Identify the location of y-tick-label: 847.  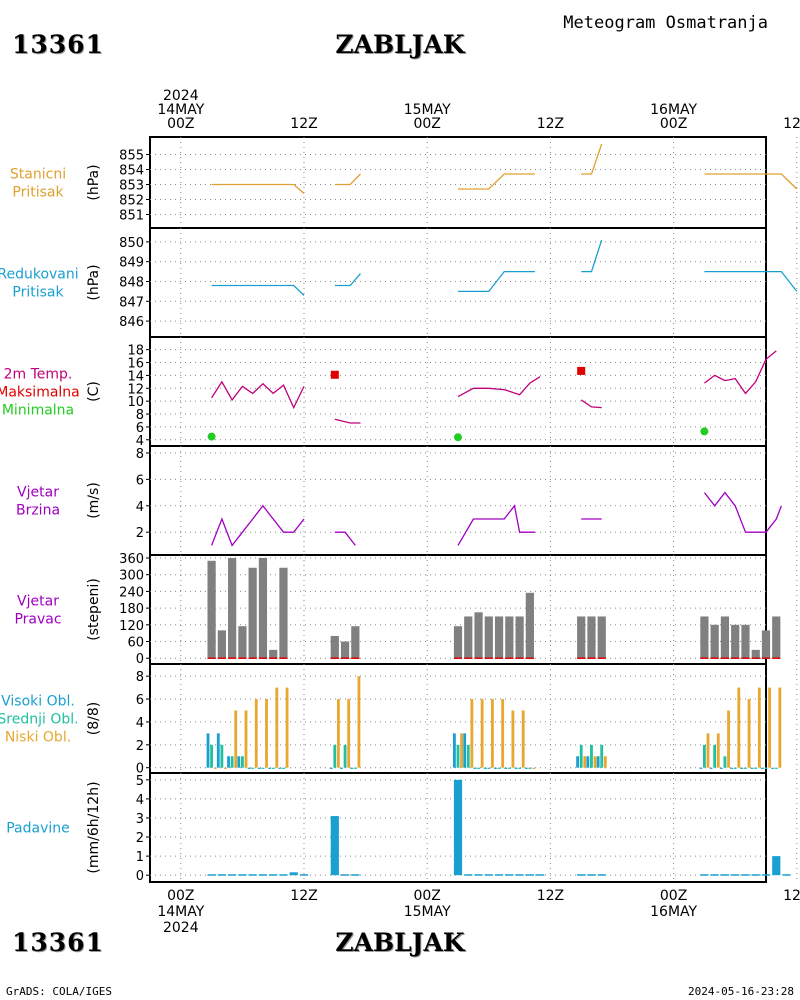
(131, 302).